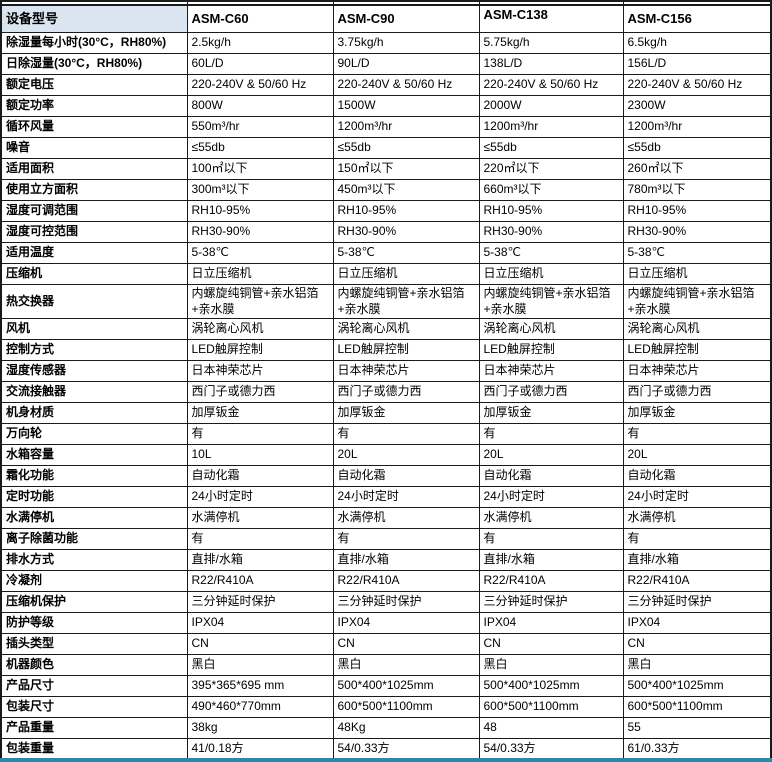 The image size is (772, 762). Describe the element at coordinates (94, 127) in the screenshot. I see `row-label: 循环风量` at that location.